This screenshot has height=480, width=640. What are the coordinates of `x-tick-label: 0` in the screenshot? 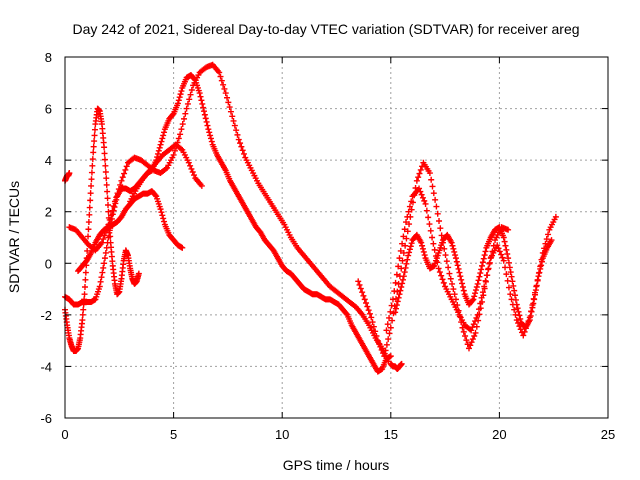 It's located at (64, 434).